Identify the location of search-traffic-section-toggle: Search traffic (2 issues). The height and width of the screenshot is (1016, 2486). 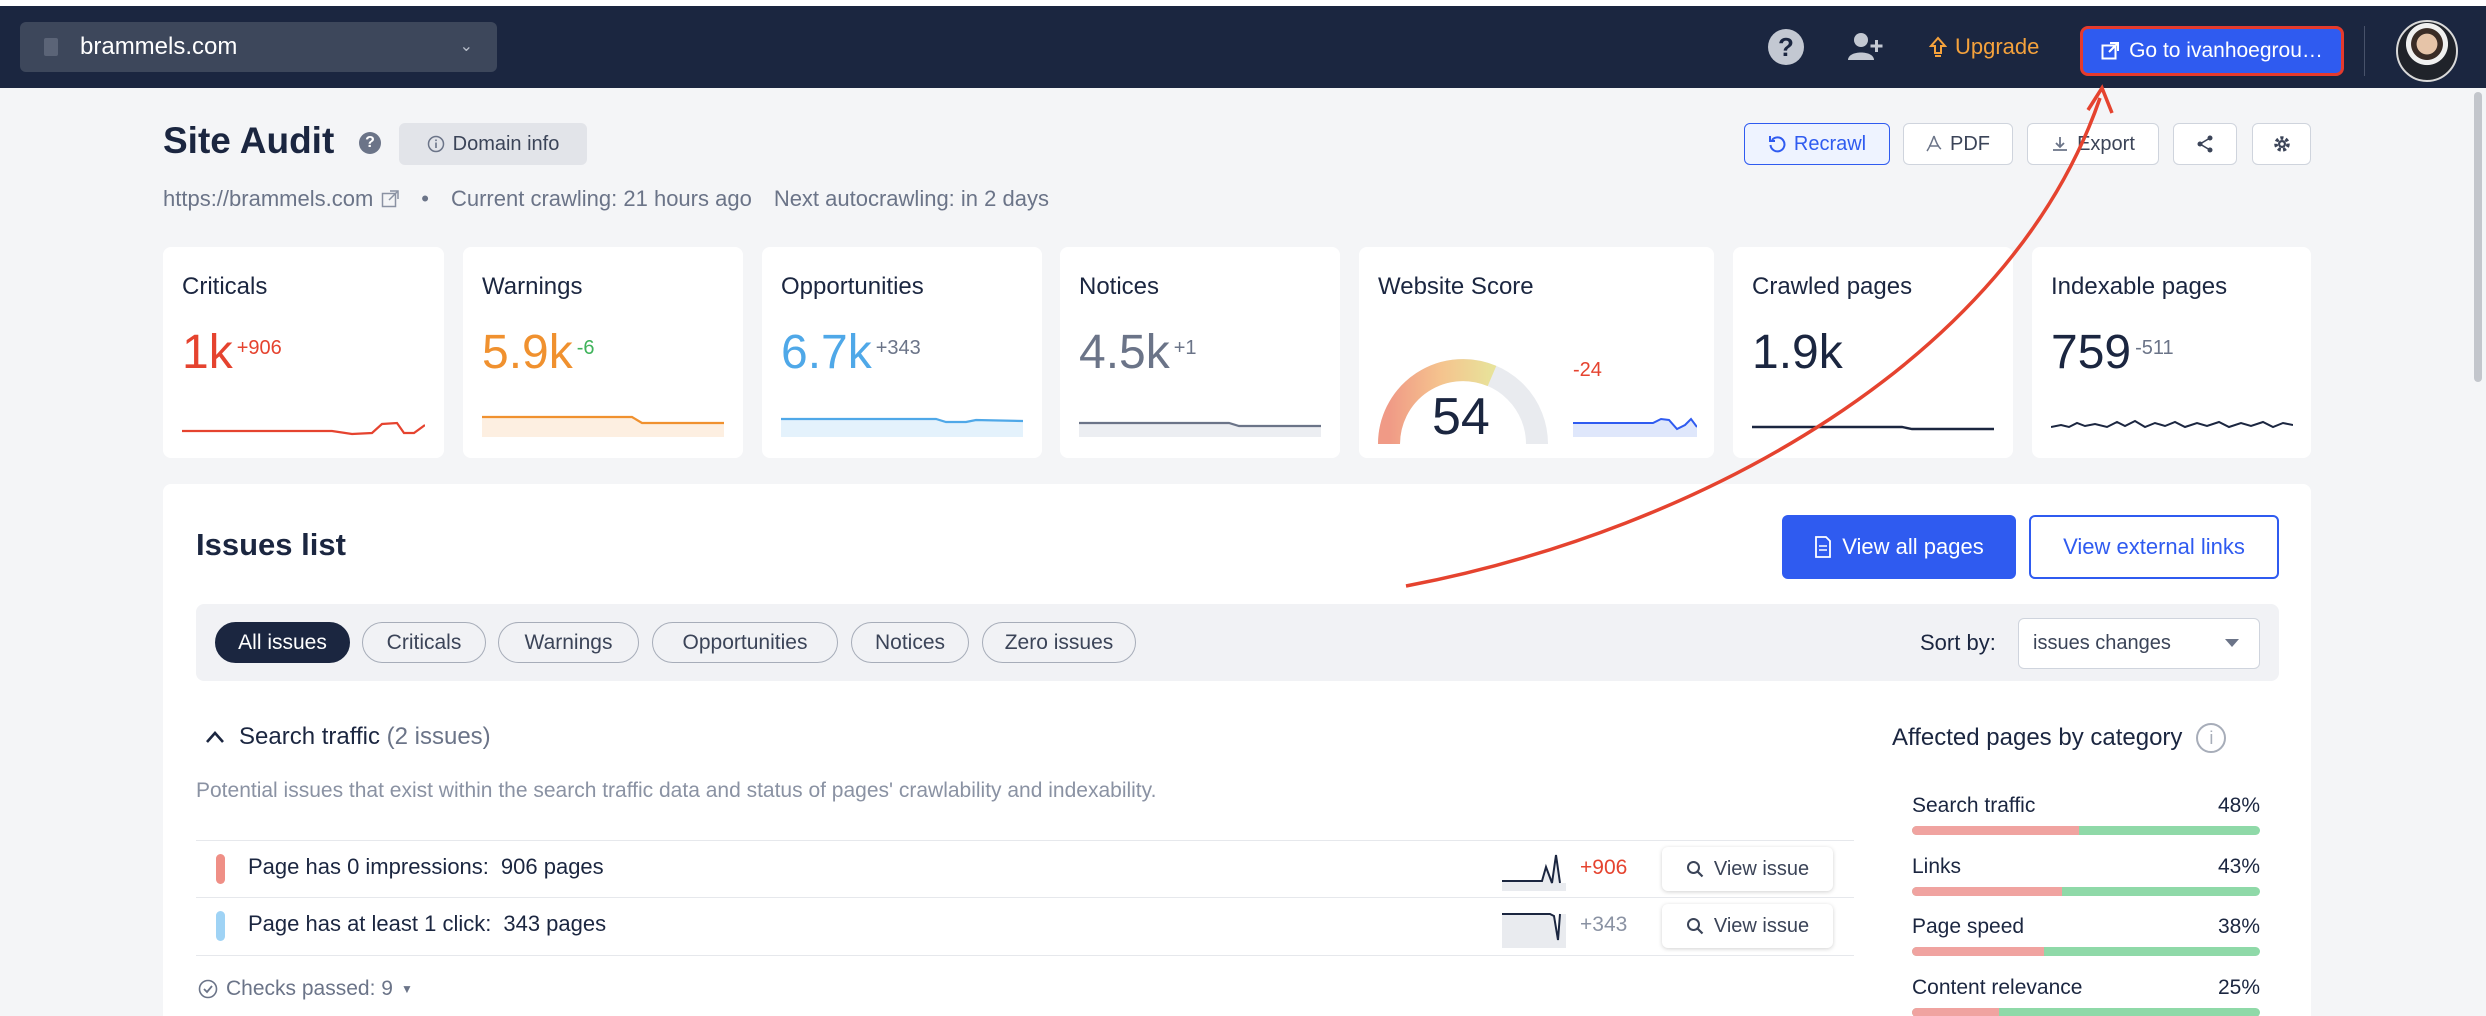
(348, 737).